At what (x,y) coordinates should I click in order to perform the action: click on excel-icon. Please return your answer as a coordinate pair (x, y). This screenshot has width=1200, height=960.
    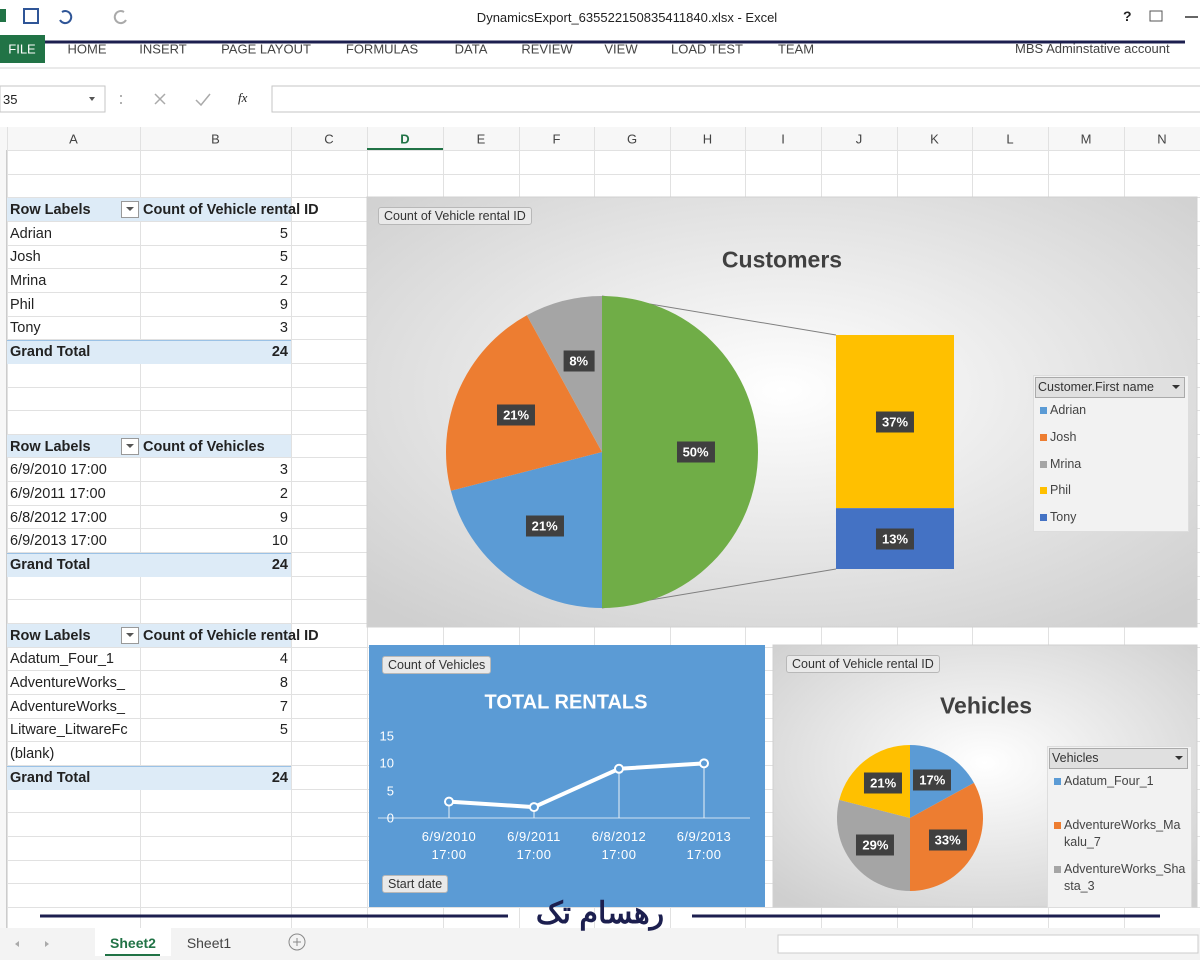
    Looking at the image, I should click on (3, 15).